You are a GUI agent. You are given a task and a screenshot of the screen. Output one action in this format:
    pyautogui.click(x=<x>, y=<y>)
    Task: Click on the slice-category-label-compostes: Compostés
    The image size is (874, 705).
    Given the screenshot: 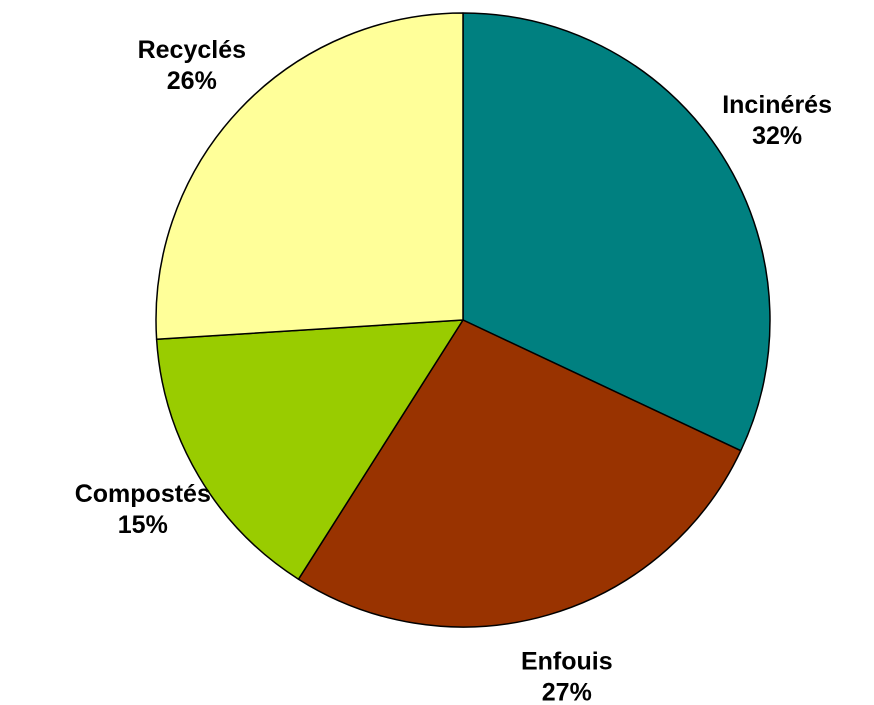 What is the action you would take?
    pyautogui.click(x=143, y=494)
    